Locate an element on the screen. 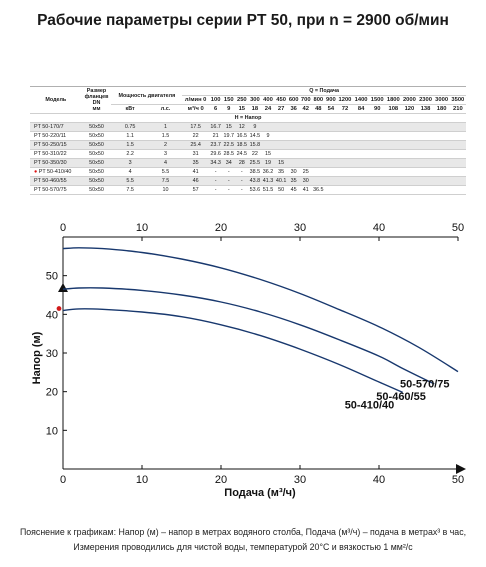  head-cell: 21 is located at coordinates (216, 136).